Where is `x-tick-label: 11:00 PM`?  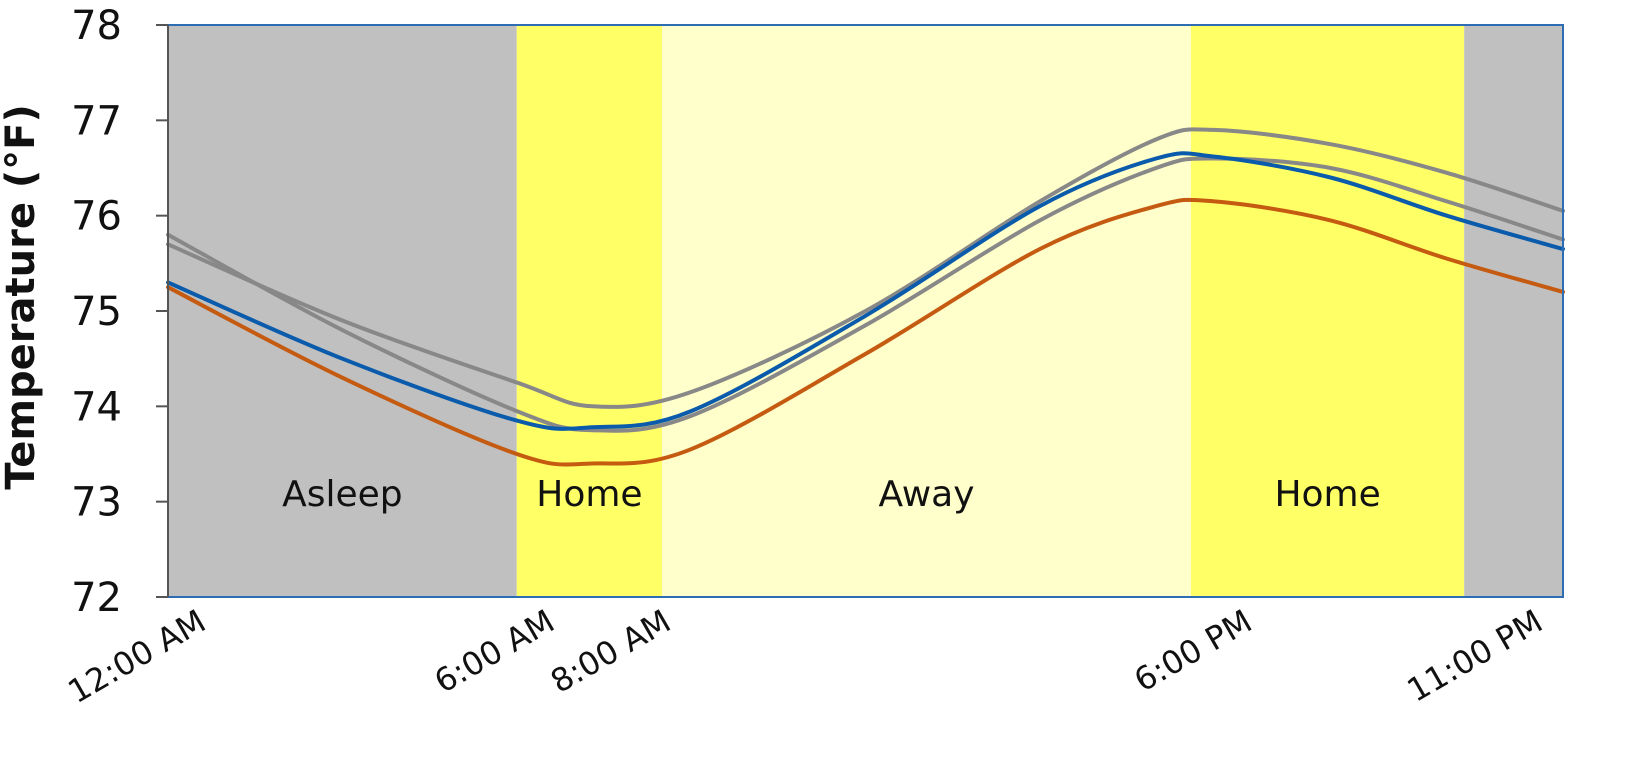 x-tick-label: 11:00 PM is located at coordinates (1475, 656).